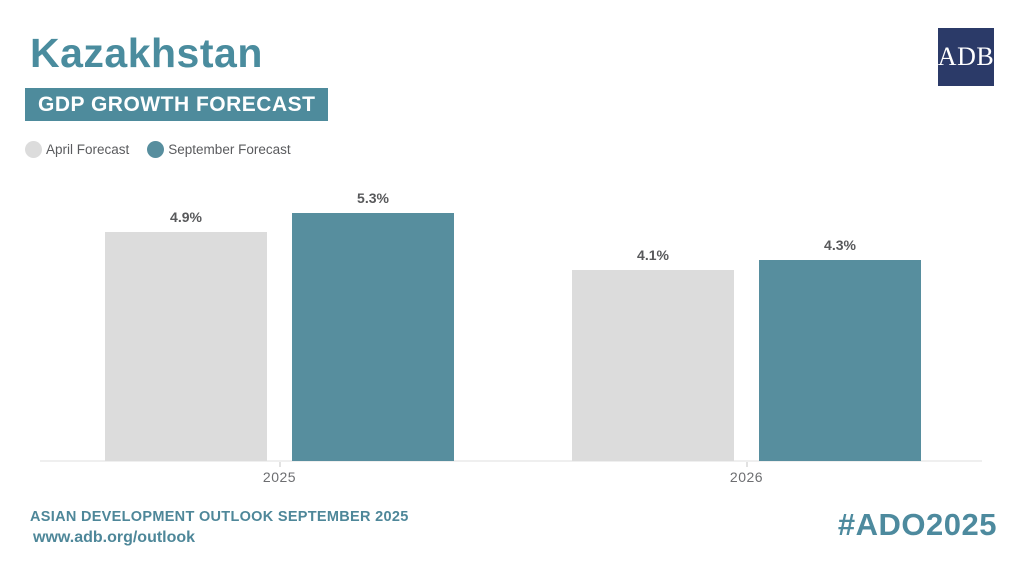 The image size is (1024, 576). I want to click on bar-value-label: 4.3%, so click(840, 245).